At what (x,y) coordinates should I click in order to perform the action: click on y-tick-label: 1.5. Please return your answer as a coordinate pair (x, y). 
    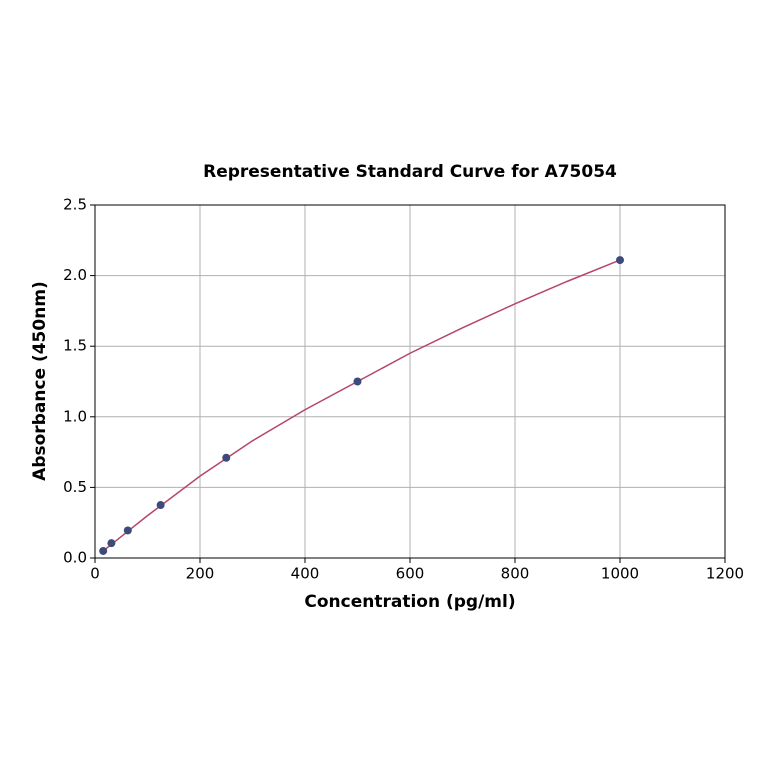
    Looking at the image, I should click on (75, 346).